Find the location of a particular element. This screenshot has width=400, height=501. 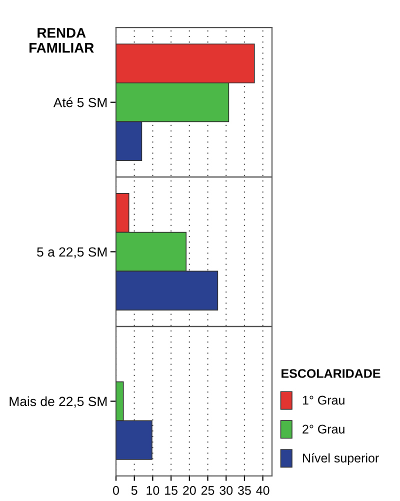

legend-label: Nível superior is located at coordinates (341, 459).